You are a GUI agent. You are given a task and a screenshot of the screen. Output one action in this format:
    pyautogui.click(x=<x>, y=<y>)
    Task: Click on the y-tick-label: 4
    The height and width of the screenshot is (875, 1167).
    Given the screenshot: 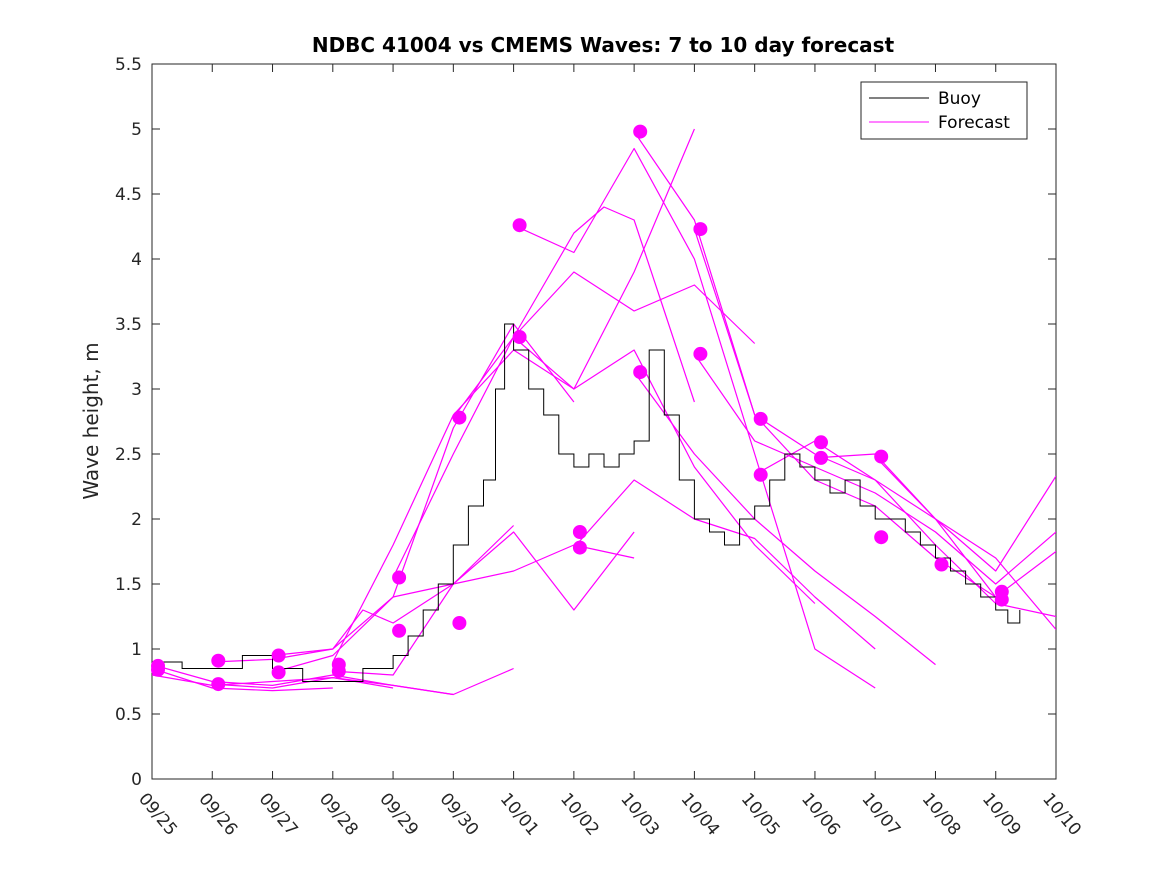 What is the action you would take?
    pyautogui.click(x=136, y=260)
    